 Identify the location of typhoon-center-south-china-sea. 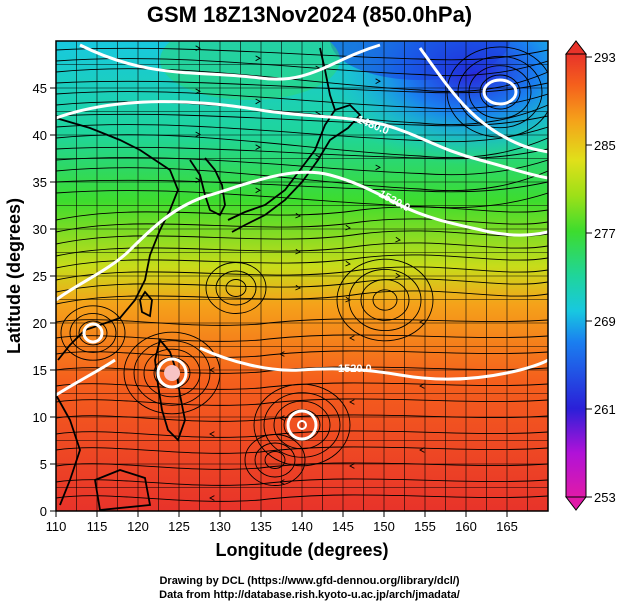
(93, 333).